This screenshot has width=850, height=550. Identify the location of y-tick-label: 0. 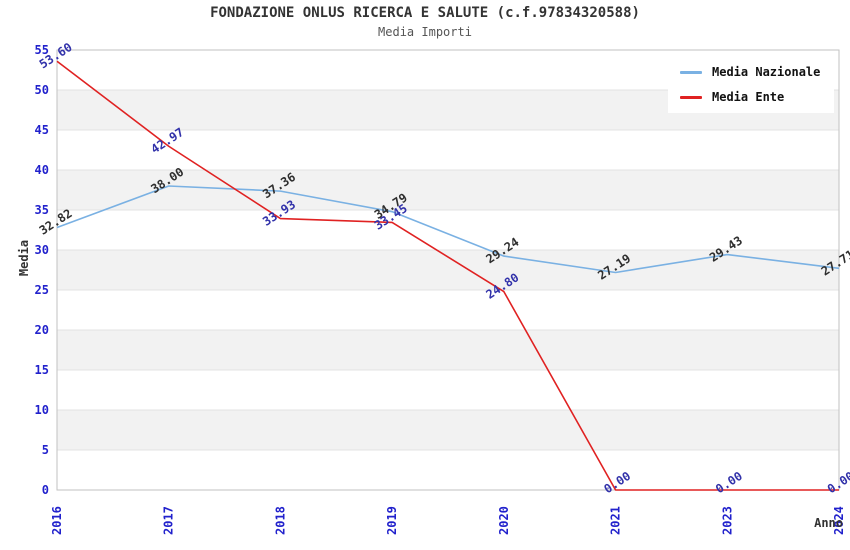
(45, 490).